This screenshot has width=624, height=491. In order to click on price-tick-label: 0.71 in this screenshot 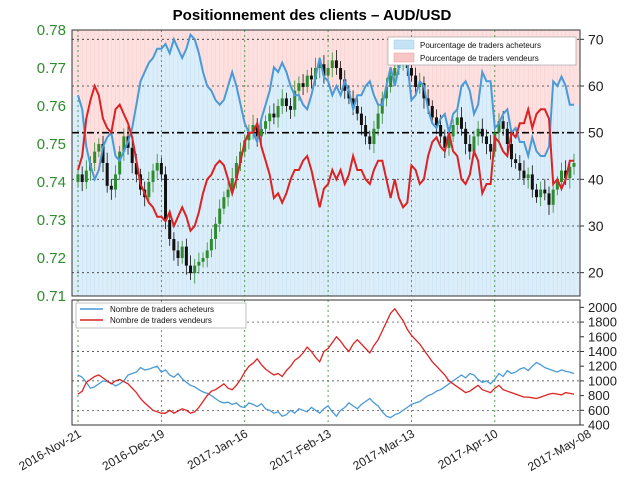, I will do `click(51, 296)`.